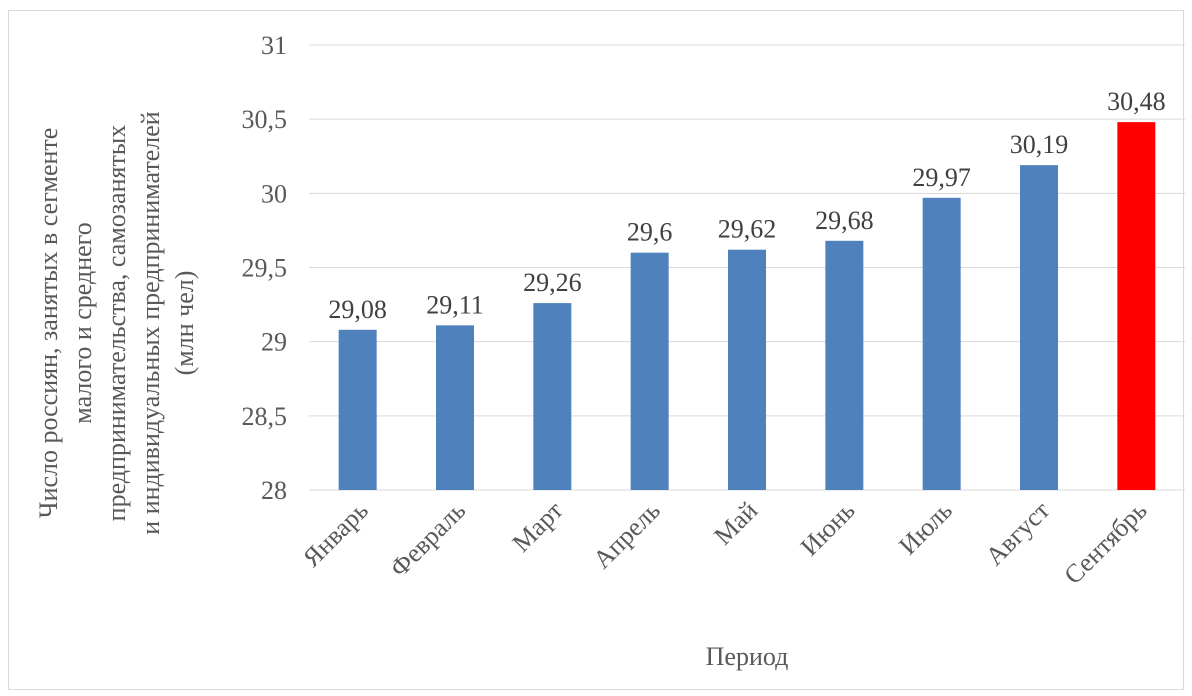 Image resolution: width=1192 pixels, height=696 pixels. I want to click on data-label: 29,26, so click(552, 282).